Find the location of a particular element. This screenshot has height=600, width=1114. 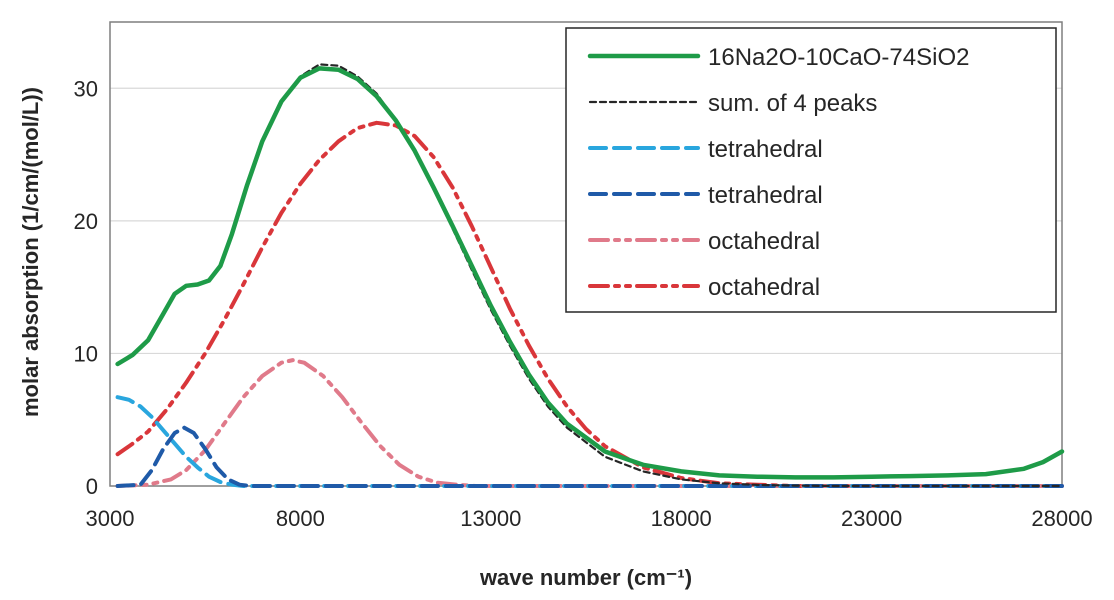

x-tick-label: 28000 is located at coordinates (1061, 518).